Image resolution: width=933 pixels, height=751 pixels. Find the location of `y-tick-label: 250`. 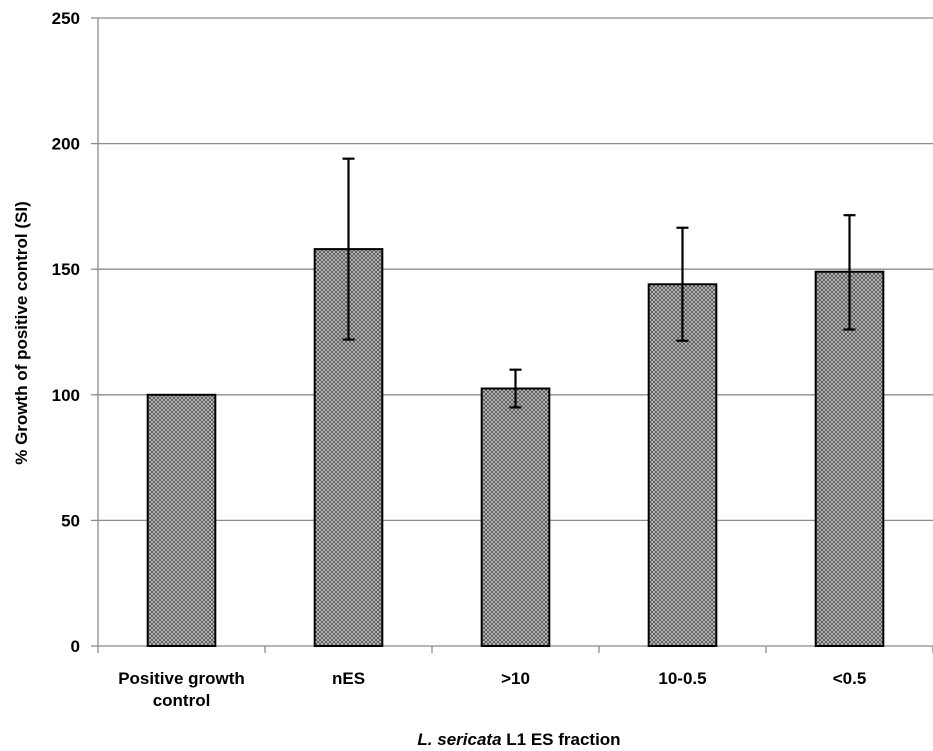

y-tick-label: 250 is located at coordinates (66, 18).